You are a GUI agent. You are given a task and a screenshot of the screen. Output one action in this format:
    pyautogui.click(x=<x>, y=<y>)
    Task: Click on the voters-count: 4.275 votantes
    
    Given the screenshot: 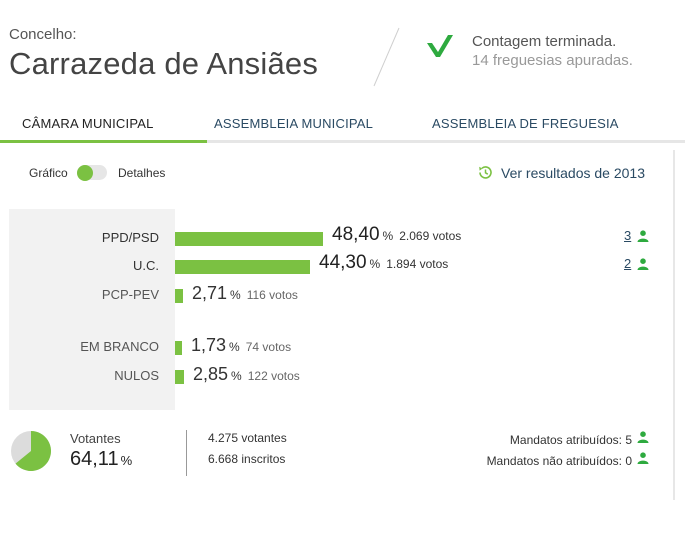 What is the action you would take?
    pyautogui.click(x=247, y=438)
    